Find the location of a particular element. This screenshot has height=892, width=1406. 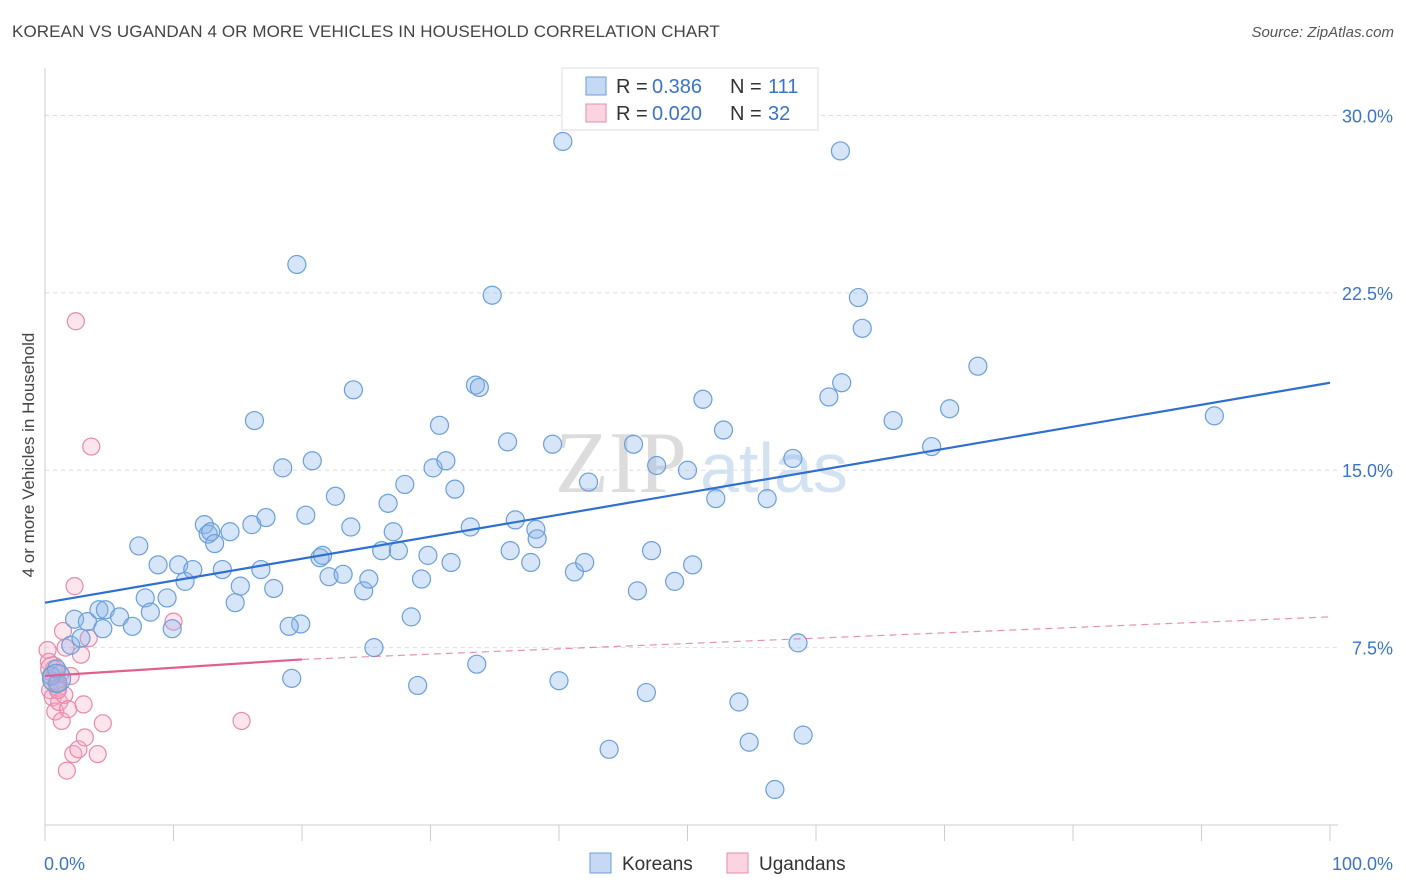

legend-n-value-ugandans: 32 is located at coordinates (779, 114).